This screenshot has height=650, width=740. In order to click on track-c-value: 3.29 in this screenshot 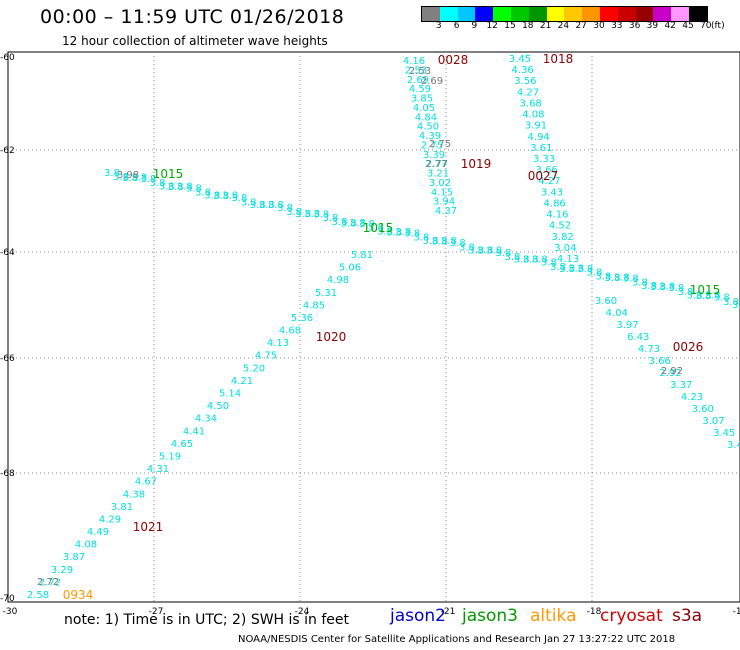, I will do `click(62, 570)`.